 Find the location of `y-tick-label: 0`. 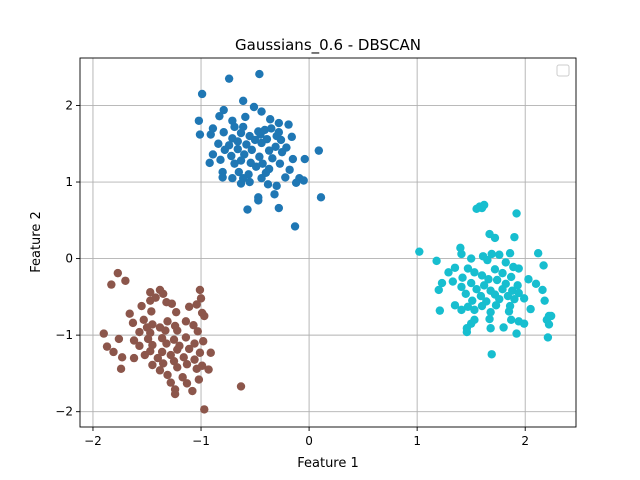

y-tick-label: 0 is located at coordinates (69, 259).